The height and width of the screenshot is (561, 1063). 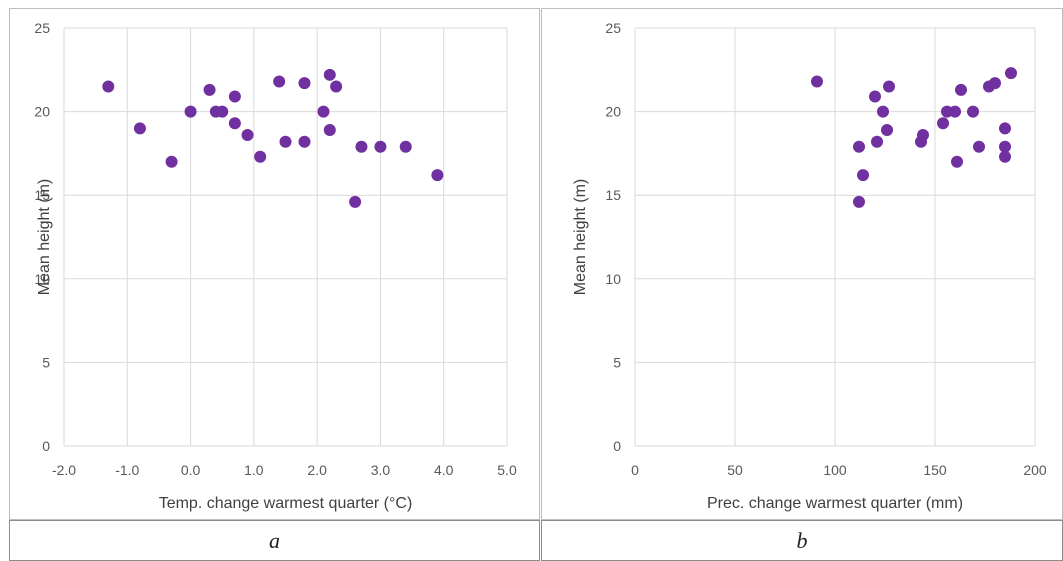 What do you see at coordinates (802, 540) in the screenshot?
I see `caption-b: b` at bounding box center [802, 540].